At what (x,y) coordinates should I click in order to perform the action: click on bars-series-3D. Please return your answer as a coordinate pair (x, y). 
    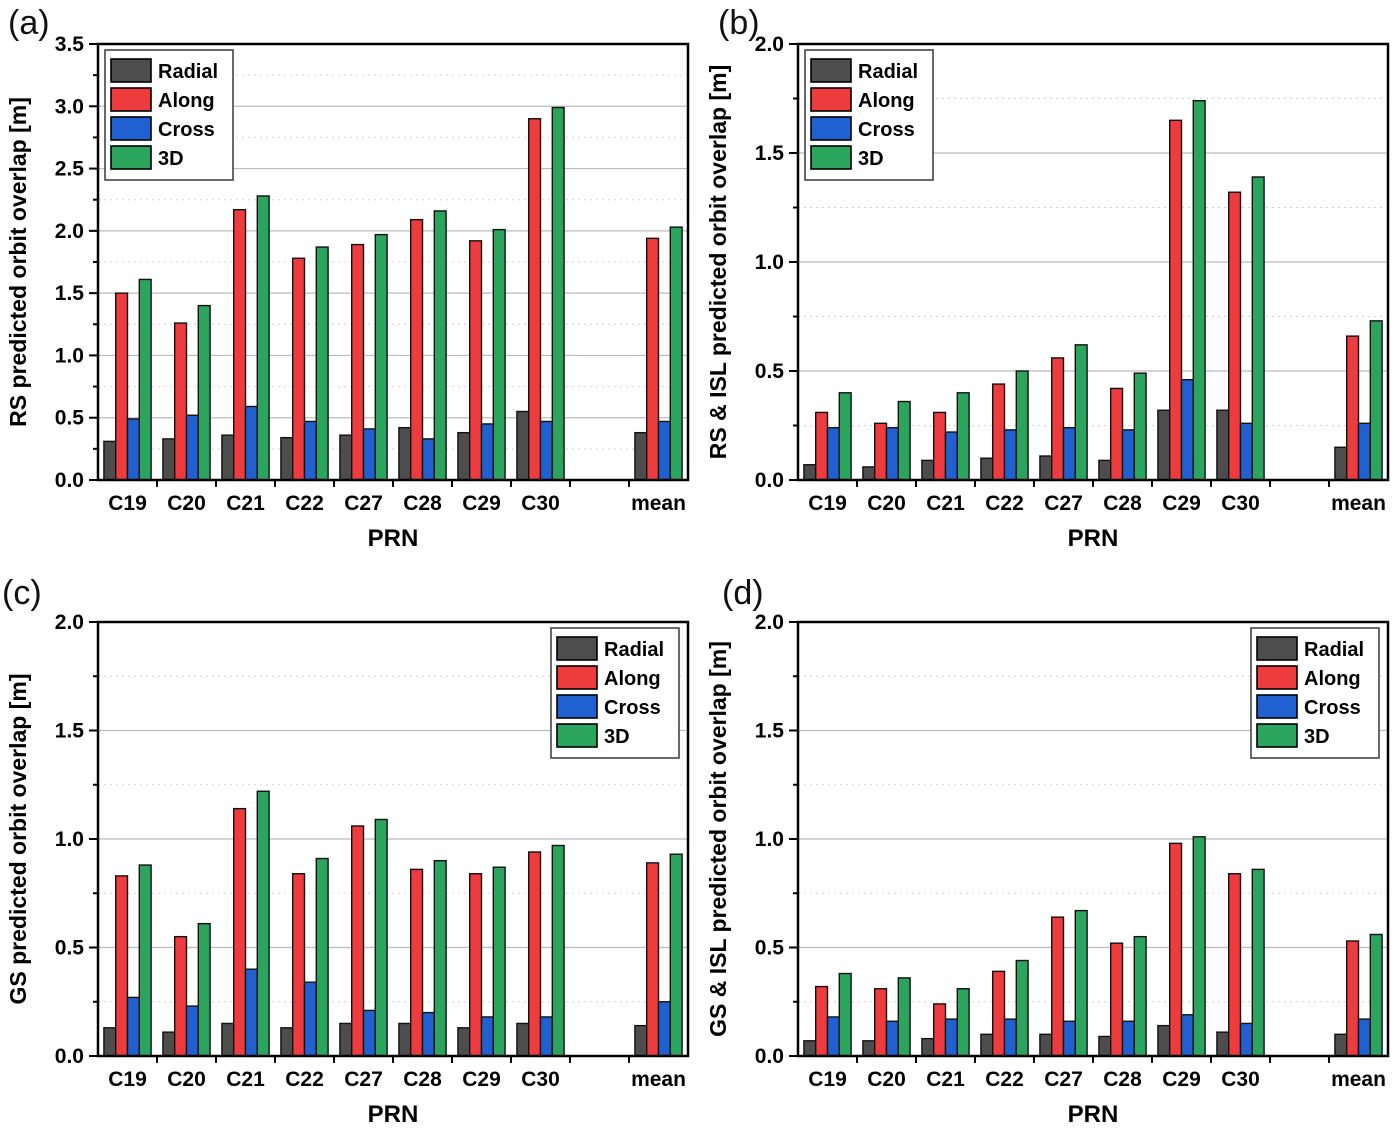
    Looking at the image, I should click on (410, 923).